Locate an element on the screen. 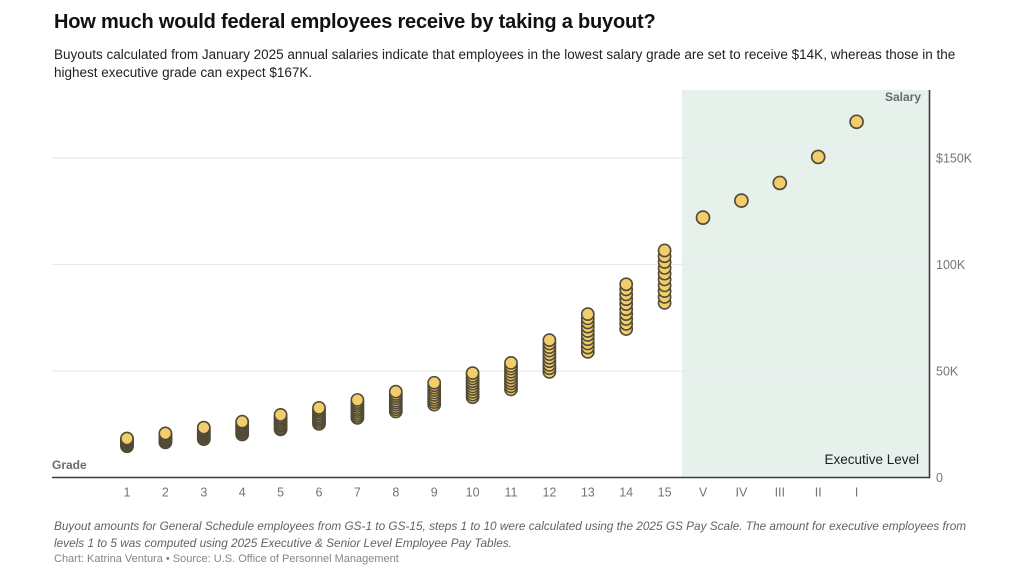  x-tick-label-3: 3 is located at coordinates (203, 493).